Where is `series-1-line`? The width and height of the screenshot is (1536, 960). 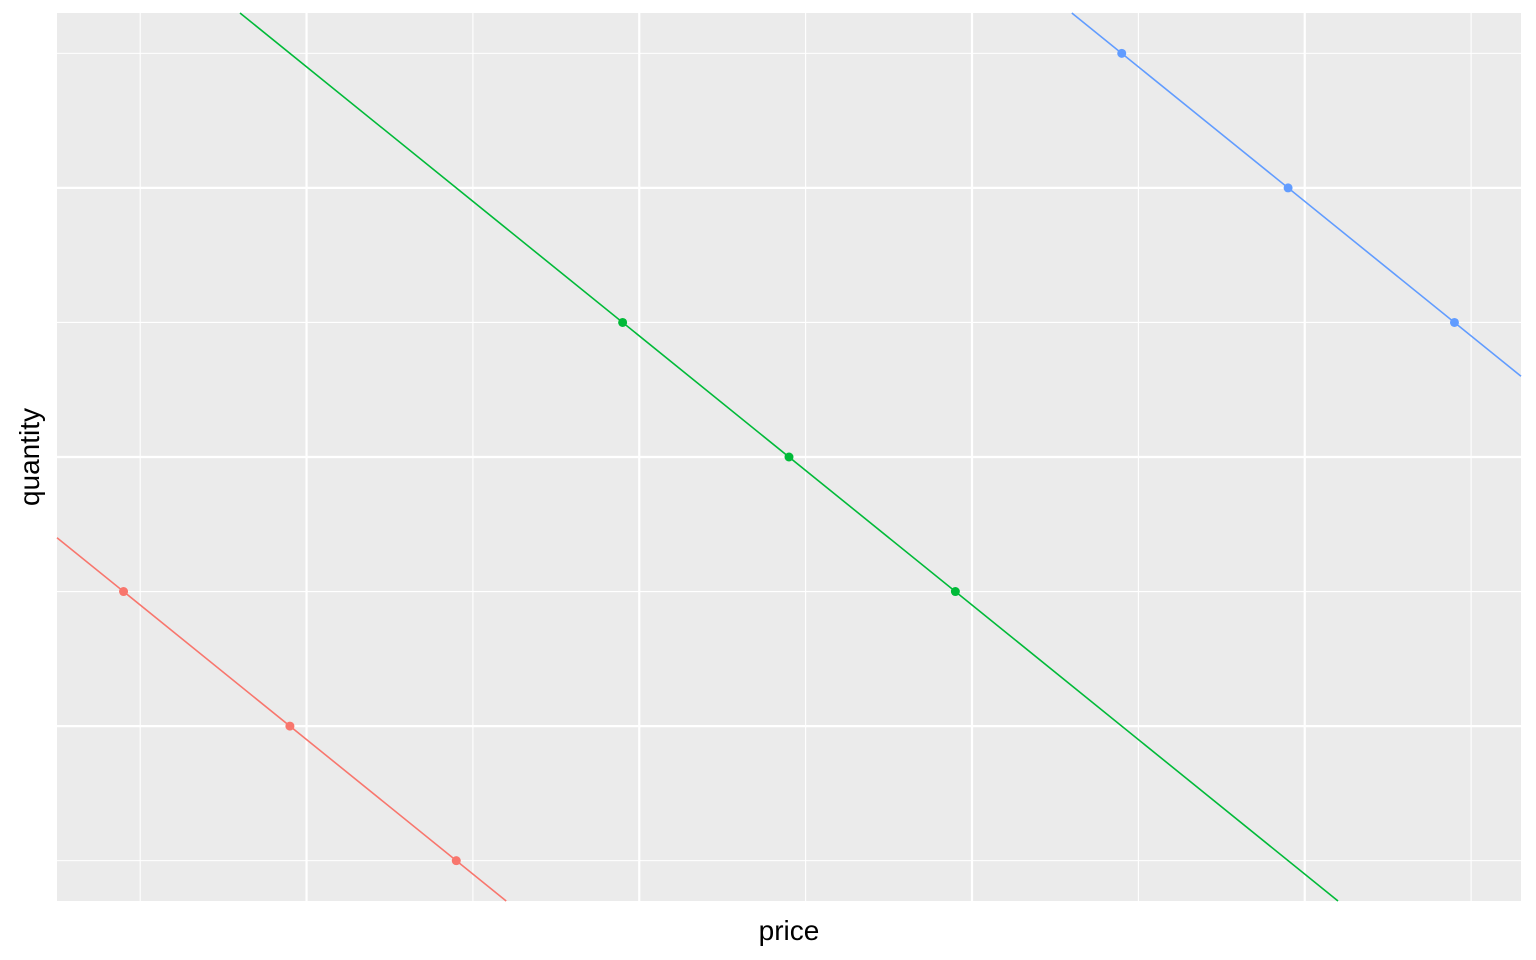
series-1-line is located at coordinates (281, 719).